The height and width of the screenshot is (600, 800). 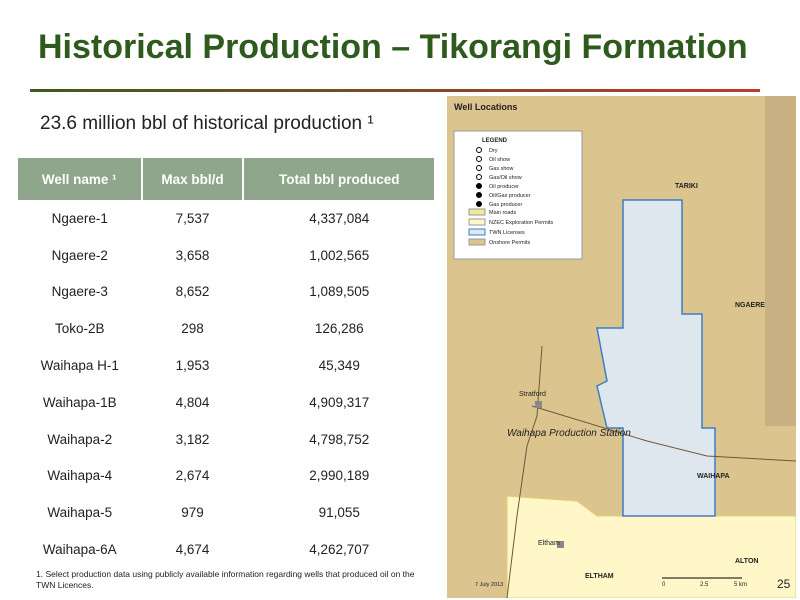 I want to click on table-cell: 3,182, so click(x=192, y=439).